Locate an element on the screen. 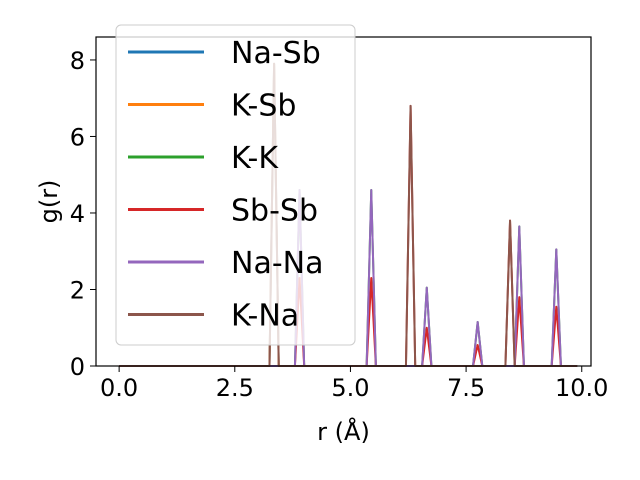 The height and width of the screenshot is (480, 640). y-axis-label: g(r) is located at coordinates (49, 202).